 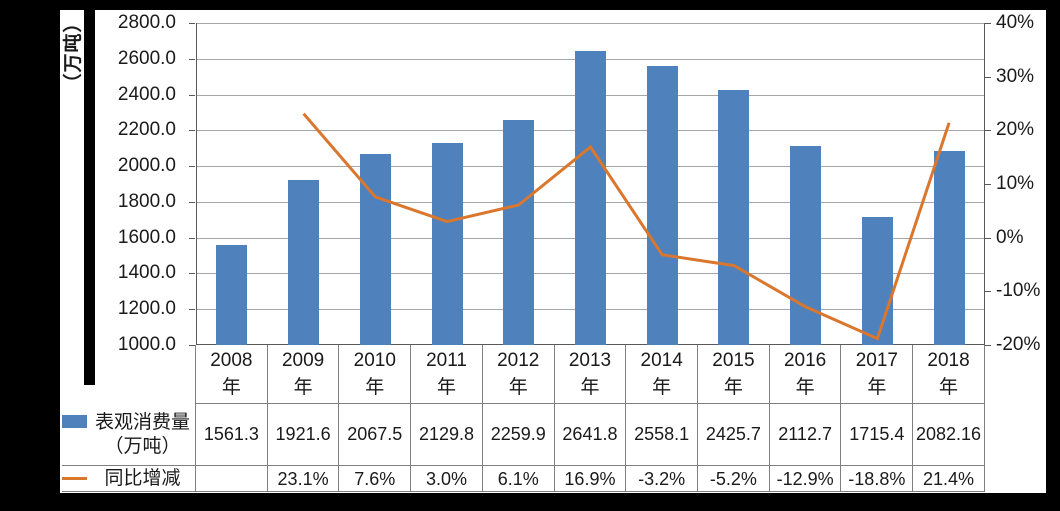 What do you see at coordinates (303, 479) in the screenshot?
I see `yoy-value-2009: 23.1%` at bounding box center [303, 479].